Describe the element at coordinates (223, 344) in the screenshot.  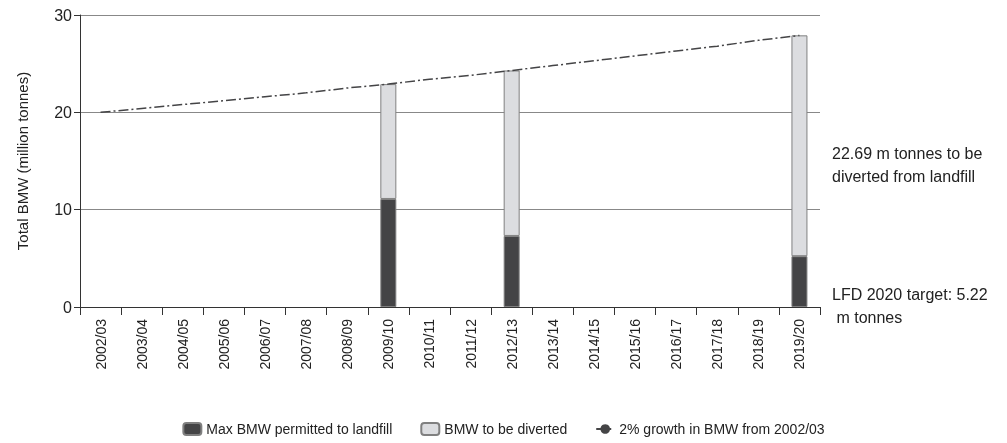
I see `x-tick-label: 2005/06` at that location.